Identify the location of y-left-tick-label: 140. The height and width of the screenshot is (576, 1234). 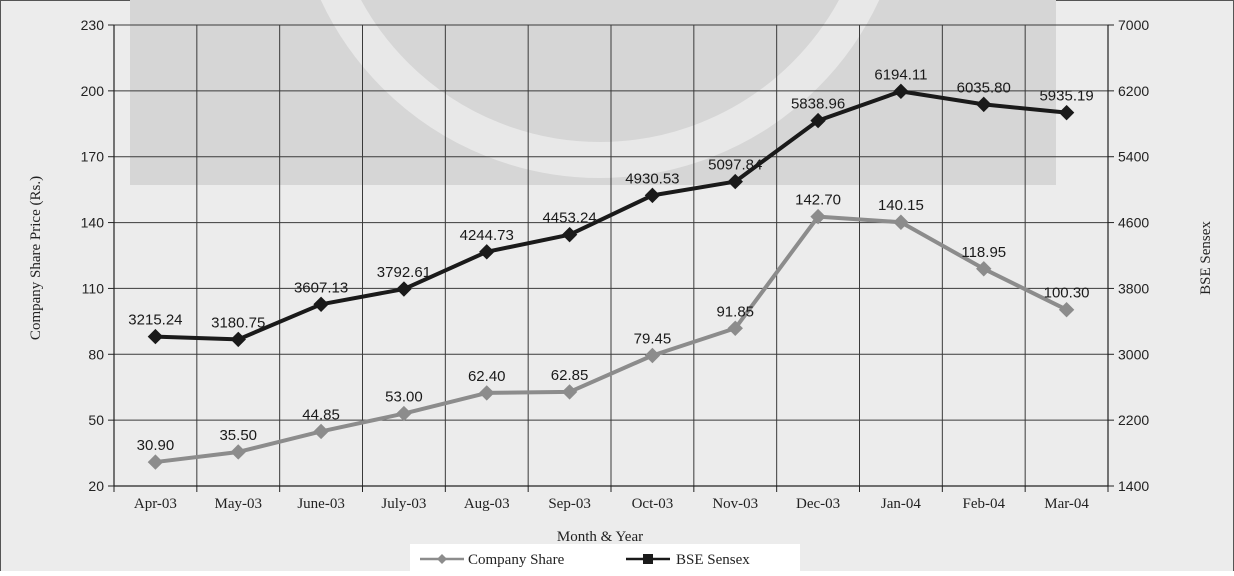
(93, 223).